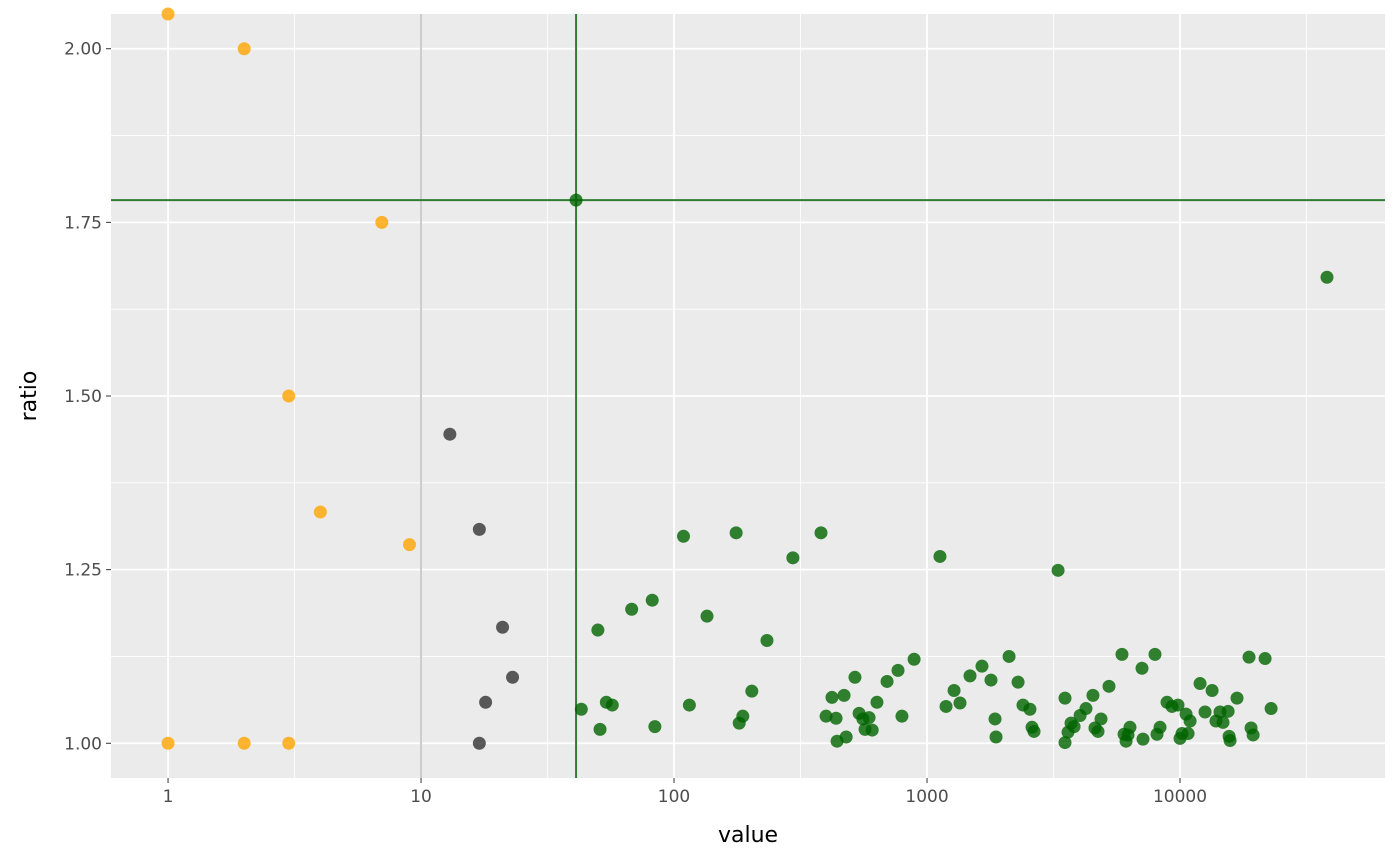 The image size is (1400, 866). I want to click on x-tick-label: 10000, so click(1180, 797).